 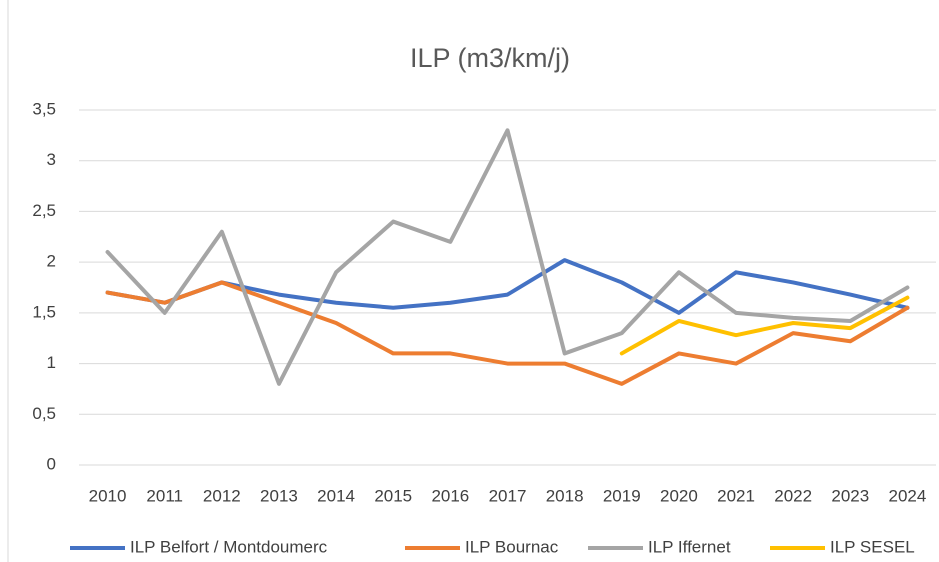 I want to click on x-tick-label: 2016, so click(x=450, y=495).